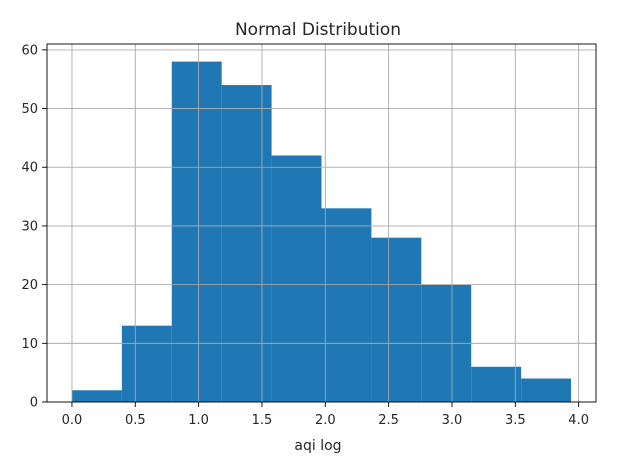 This screenshot has height=466, width=626. Describe the element at coordinates (325, 420) in the screenshot. I see `x-tick-label: 2.0` at that location.